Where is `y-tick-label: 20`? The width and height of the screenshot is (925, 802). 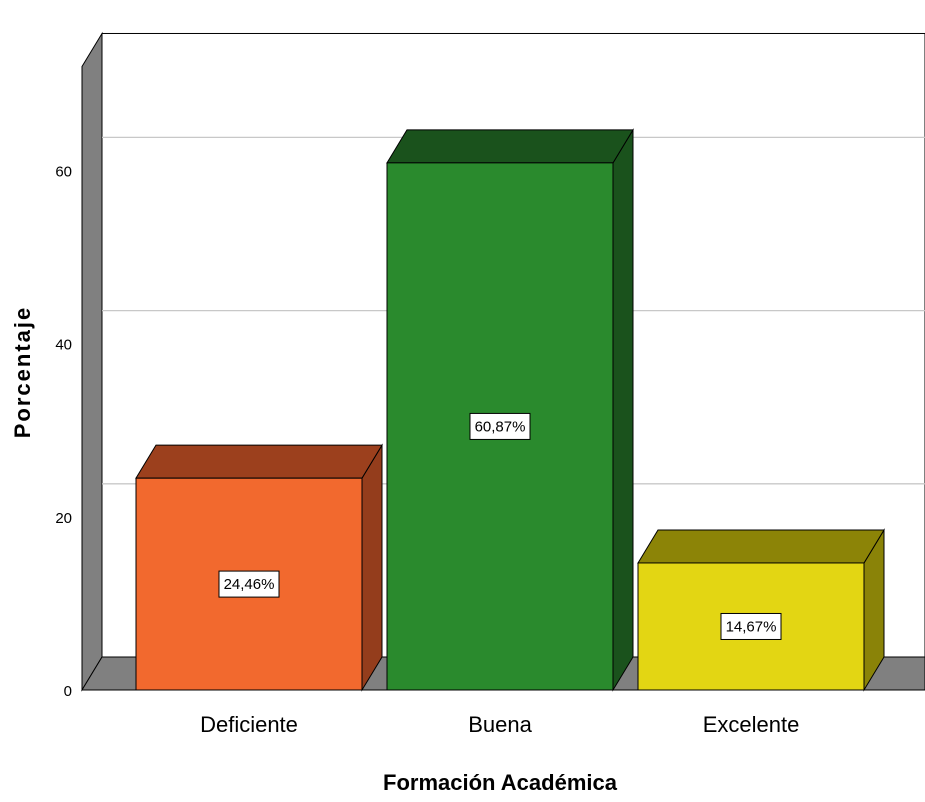 y-tick-label: 20 is located at coordinates (63, 518).